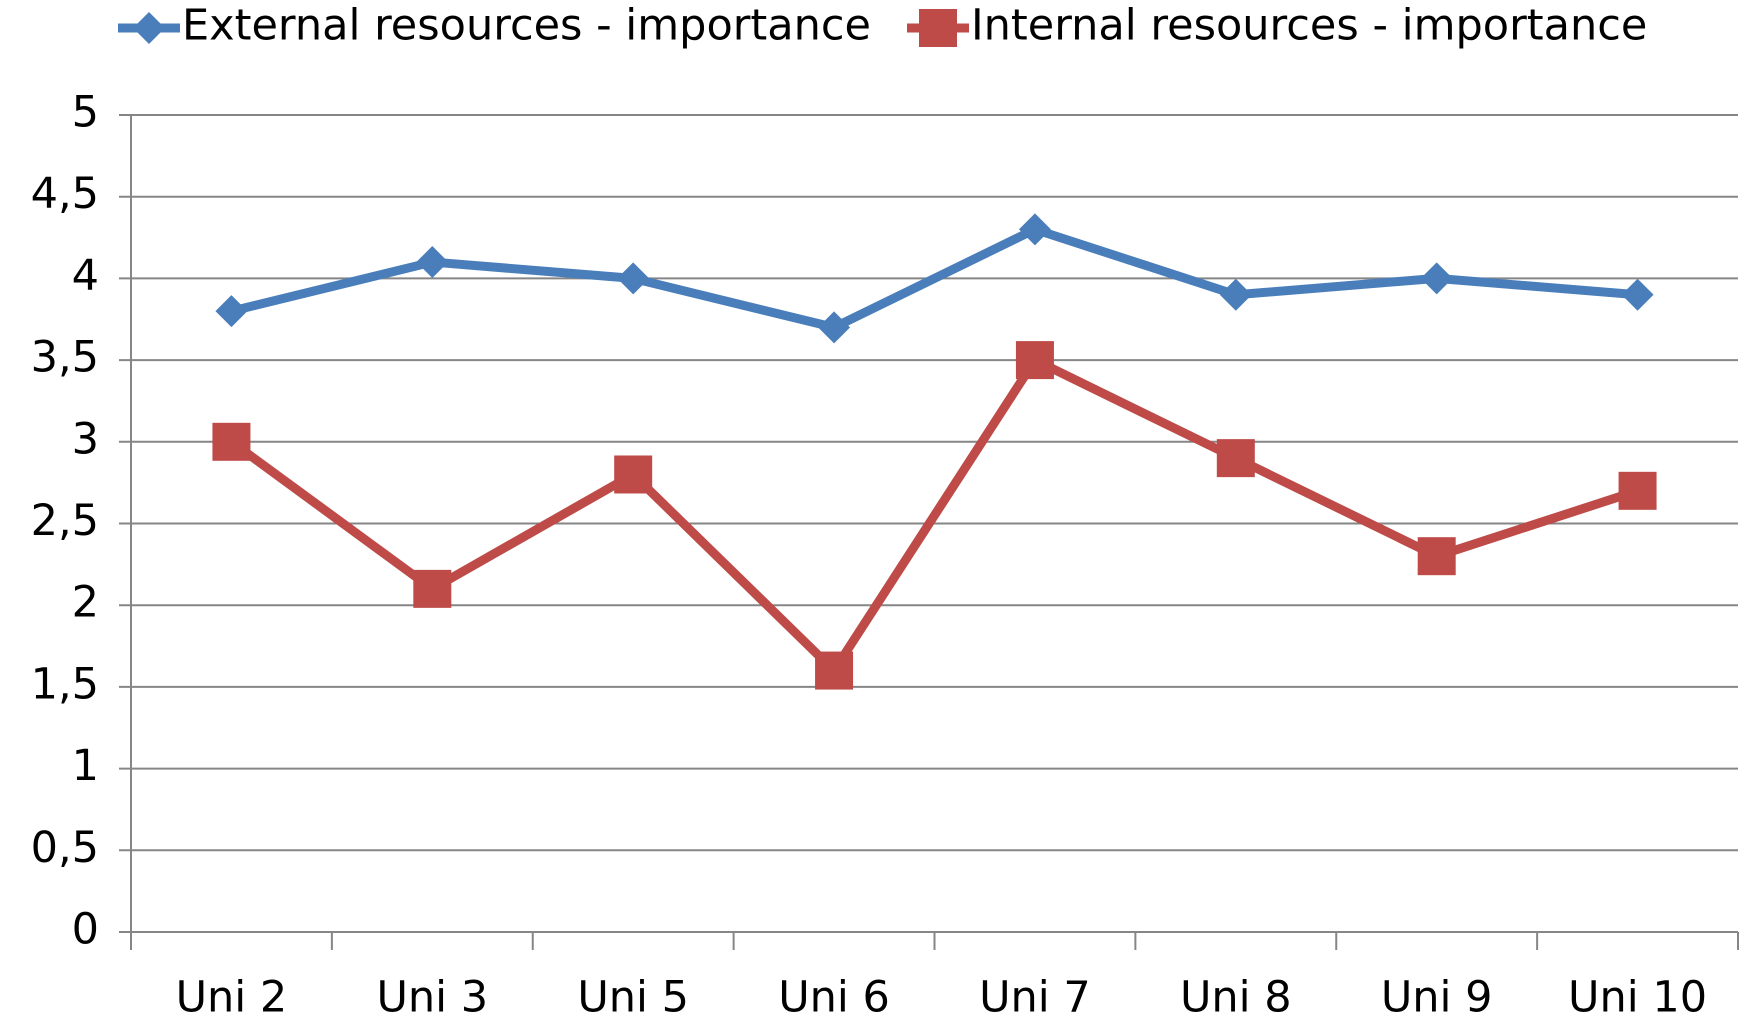 This screenshot has width=1744, height=1021. Describe the element at coordinates (1637, 997) in the screenshot. I see `x-tick-label: Uni 10` at that location.